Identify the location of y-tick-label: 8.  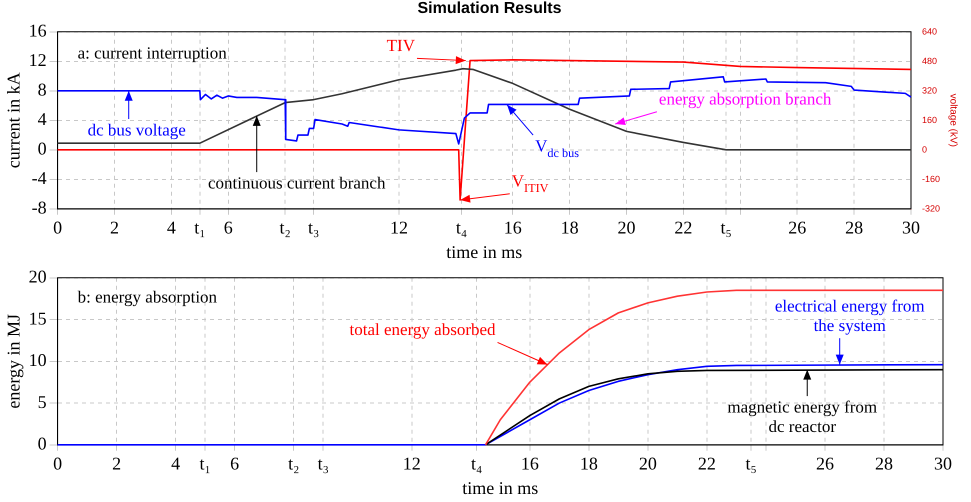
(42, 90).